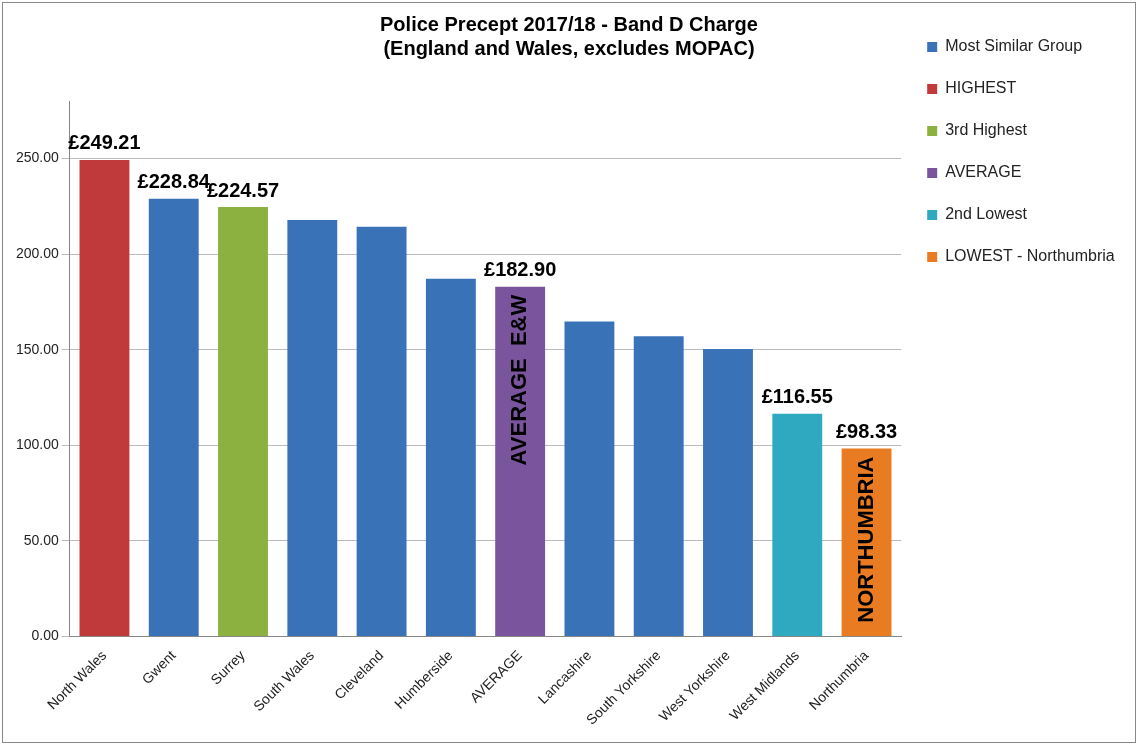  Describe the element at coordinates (983, 172) in the screenshot. I see `legend-label: AVERAGE` at that location.